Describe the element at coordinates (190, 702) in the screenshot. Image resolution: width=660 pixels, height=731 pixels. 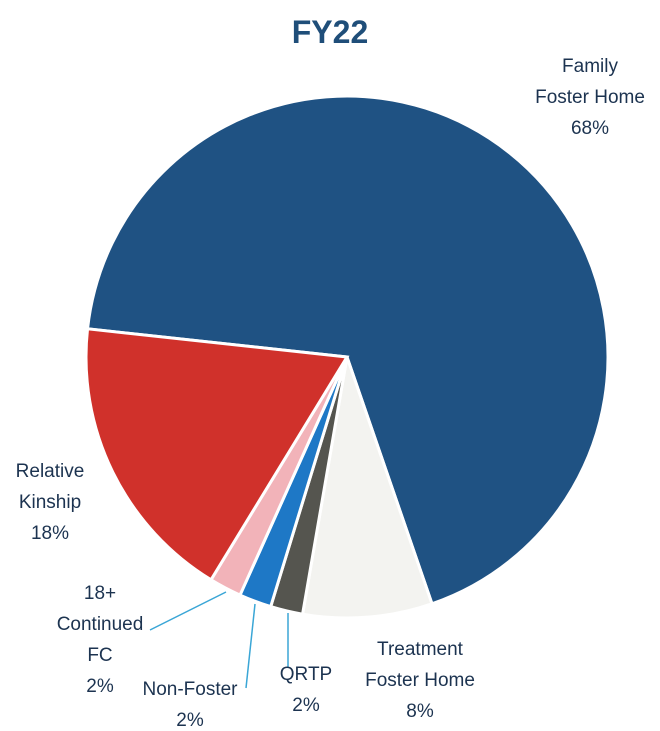
I see `slice-label: Non-Foster 2%` at that location.